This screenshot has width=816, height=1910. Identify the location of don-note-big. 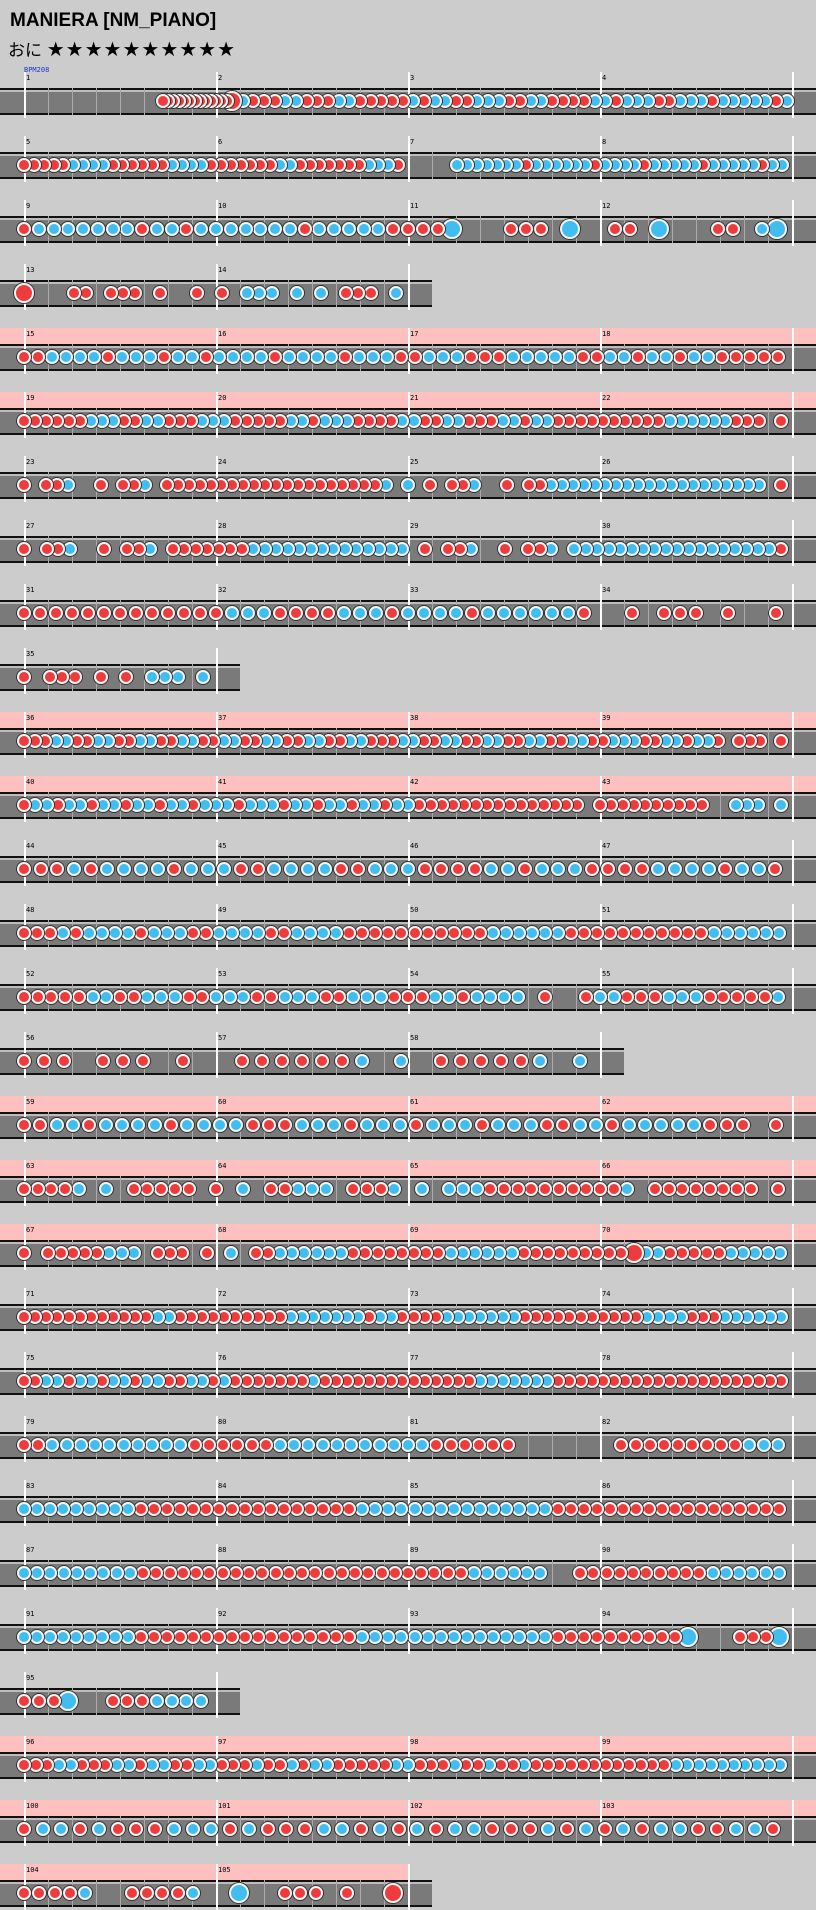
(392, 1893).